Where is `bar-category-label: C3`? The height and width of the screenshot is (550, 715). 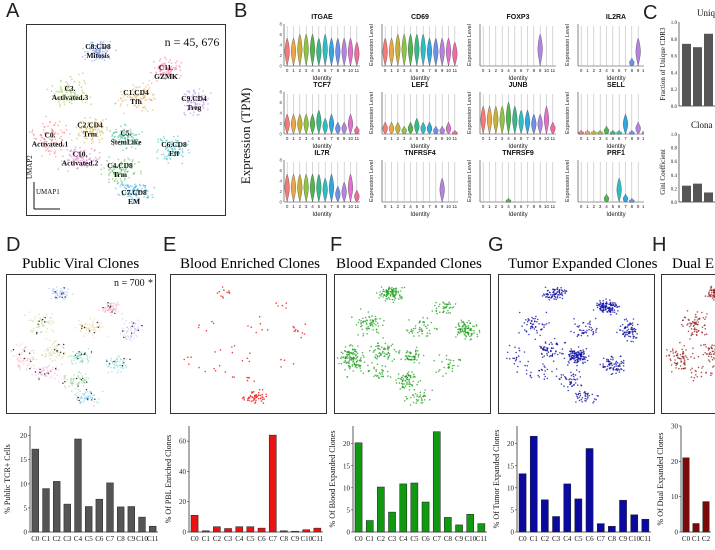 bar-category-label: C3 is located at coordinates (67, 539).